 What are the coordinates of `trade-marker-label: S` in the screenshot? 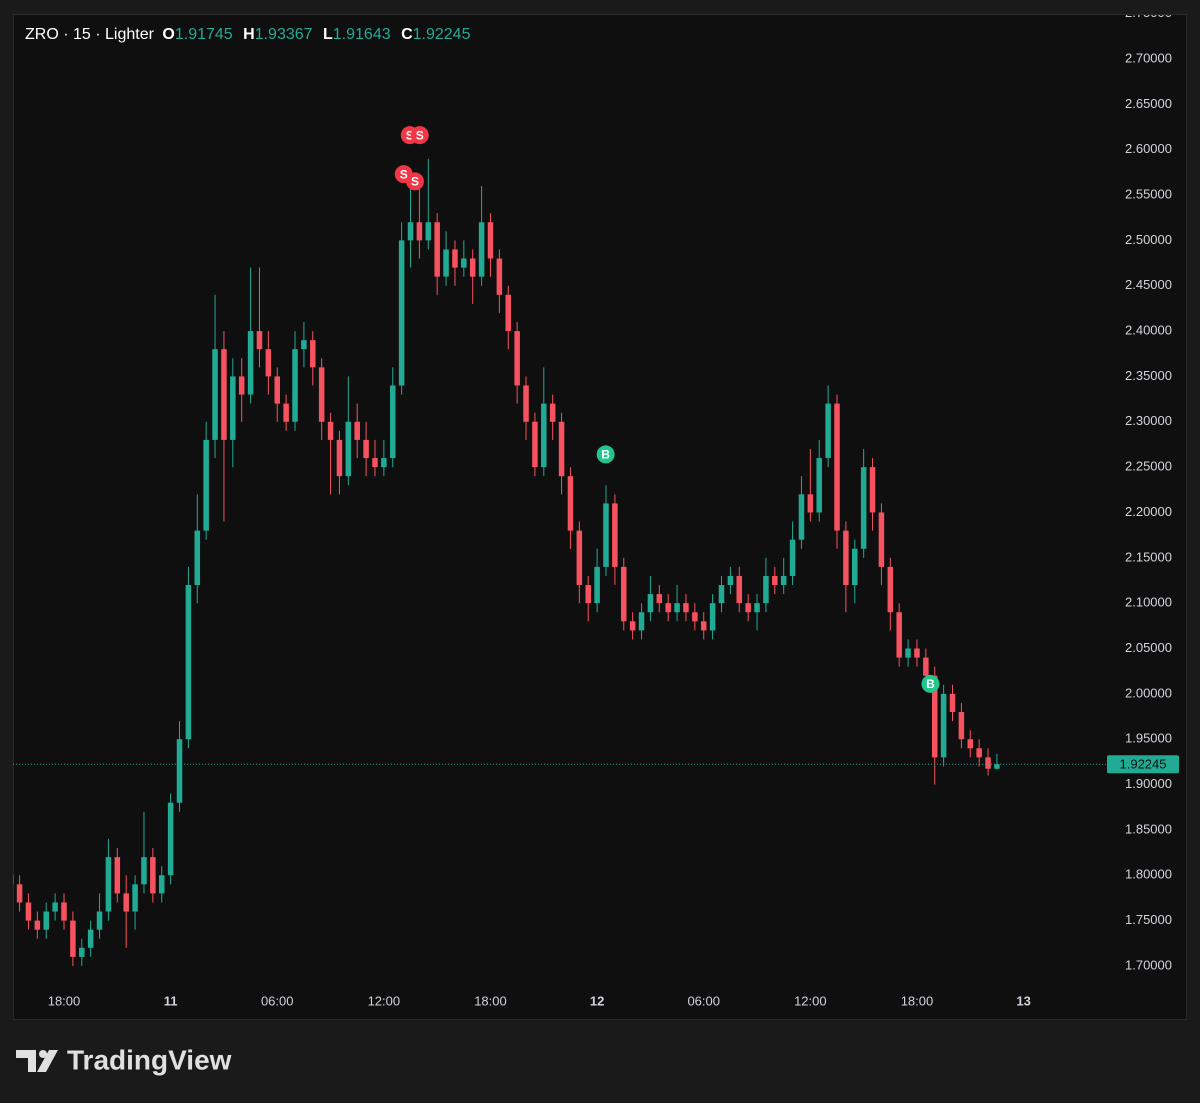 It's located at (410, 135).